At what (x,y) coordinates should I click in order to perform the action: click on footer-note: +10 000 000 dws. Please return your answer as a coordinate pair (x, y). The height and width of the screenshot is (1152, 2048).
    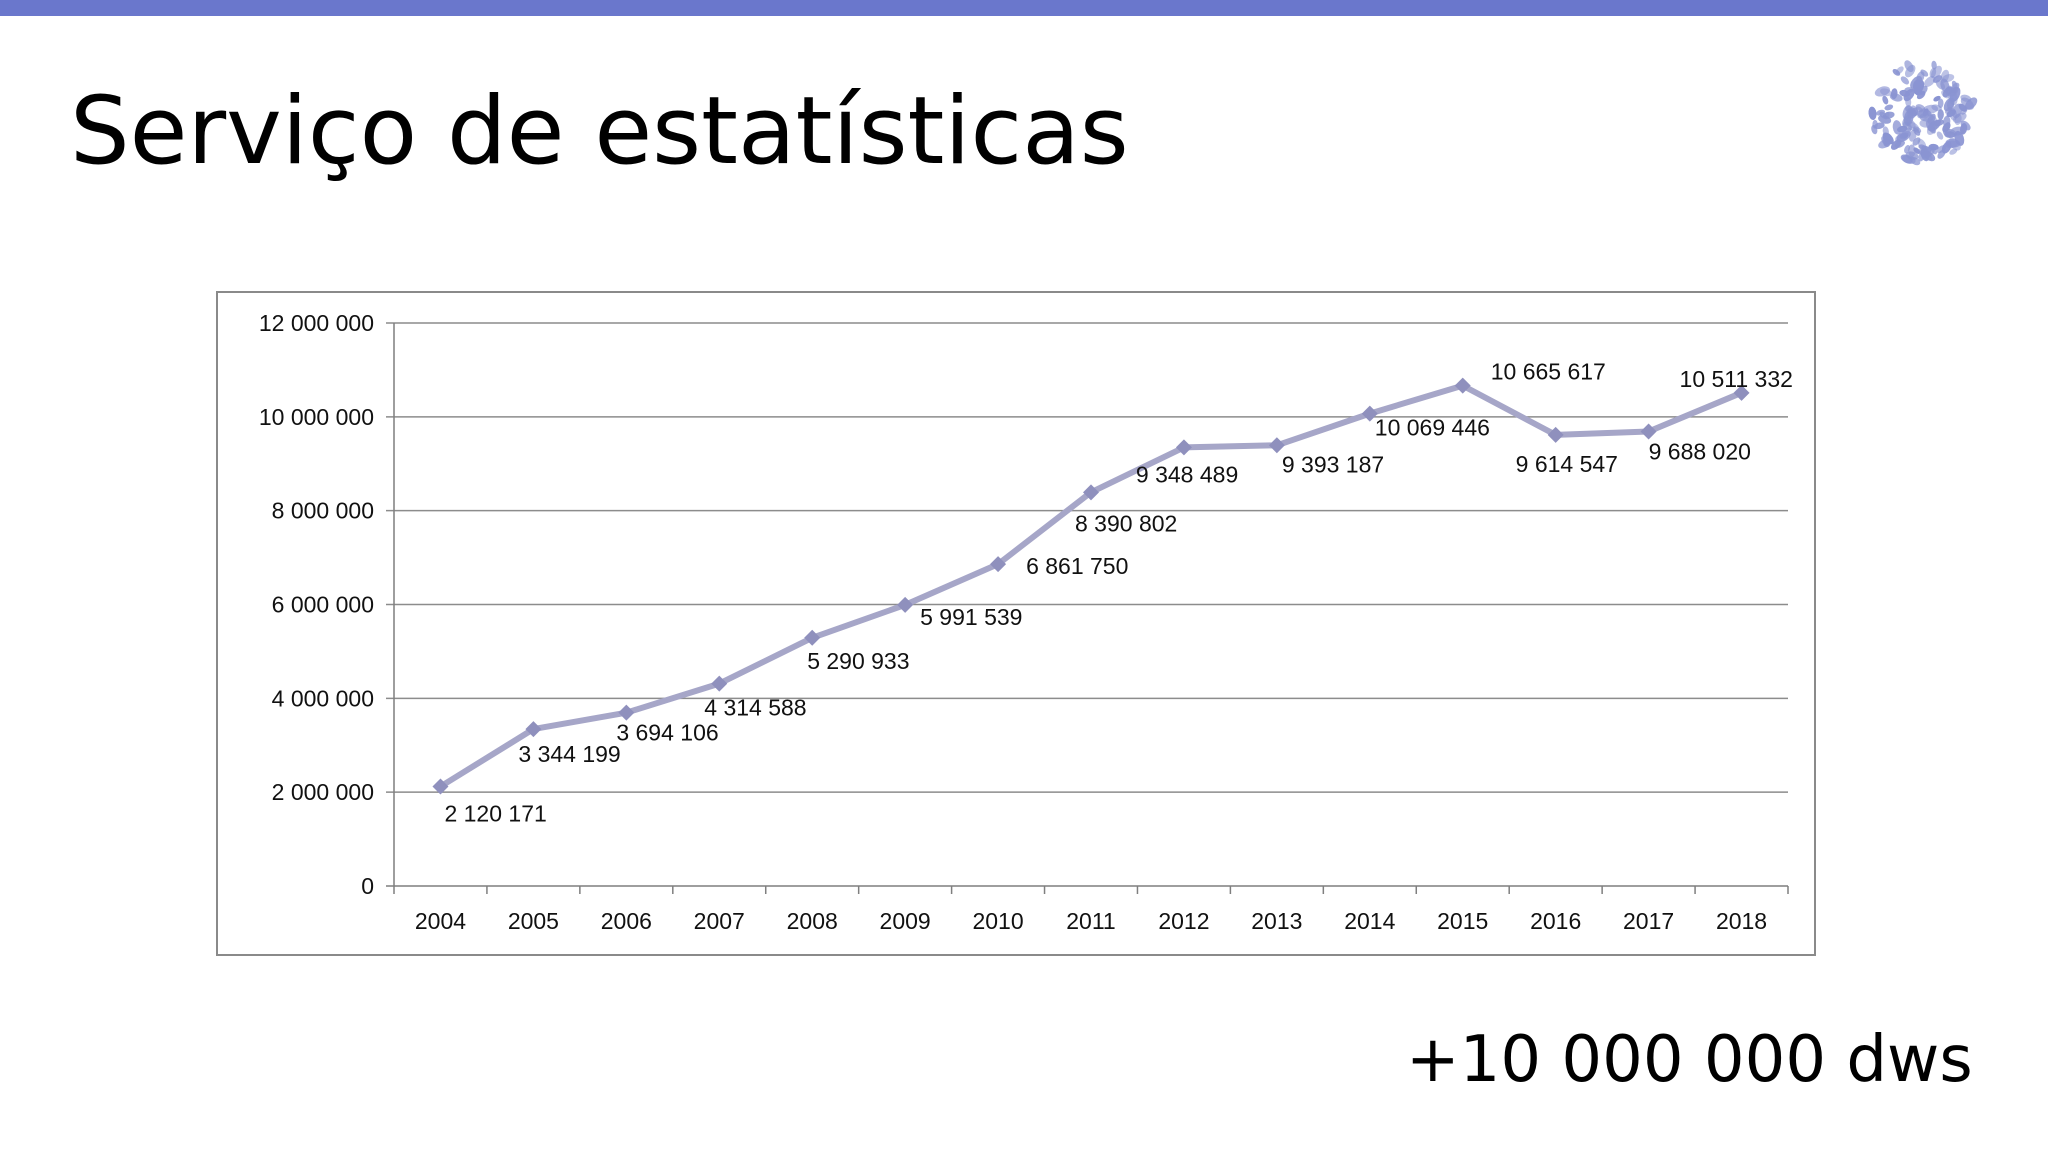
    Looking at the image, I should click on (1689, 1060).